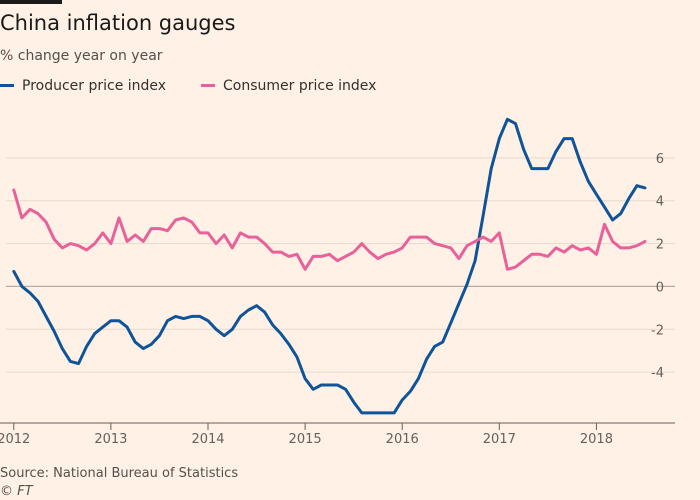 This screenshot has height=500, width=700. What do you see at coordinates (660, 245) in the screenshot?
I see `y-tick-label: 2` at bounding box center [660, 245].